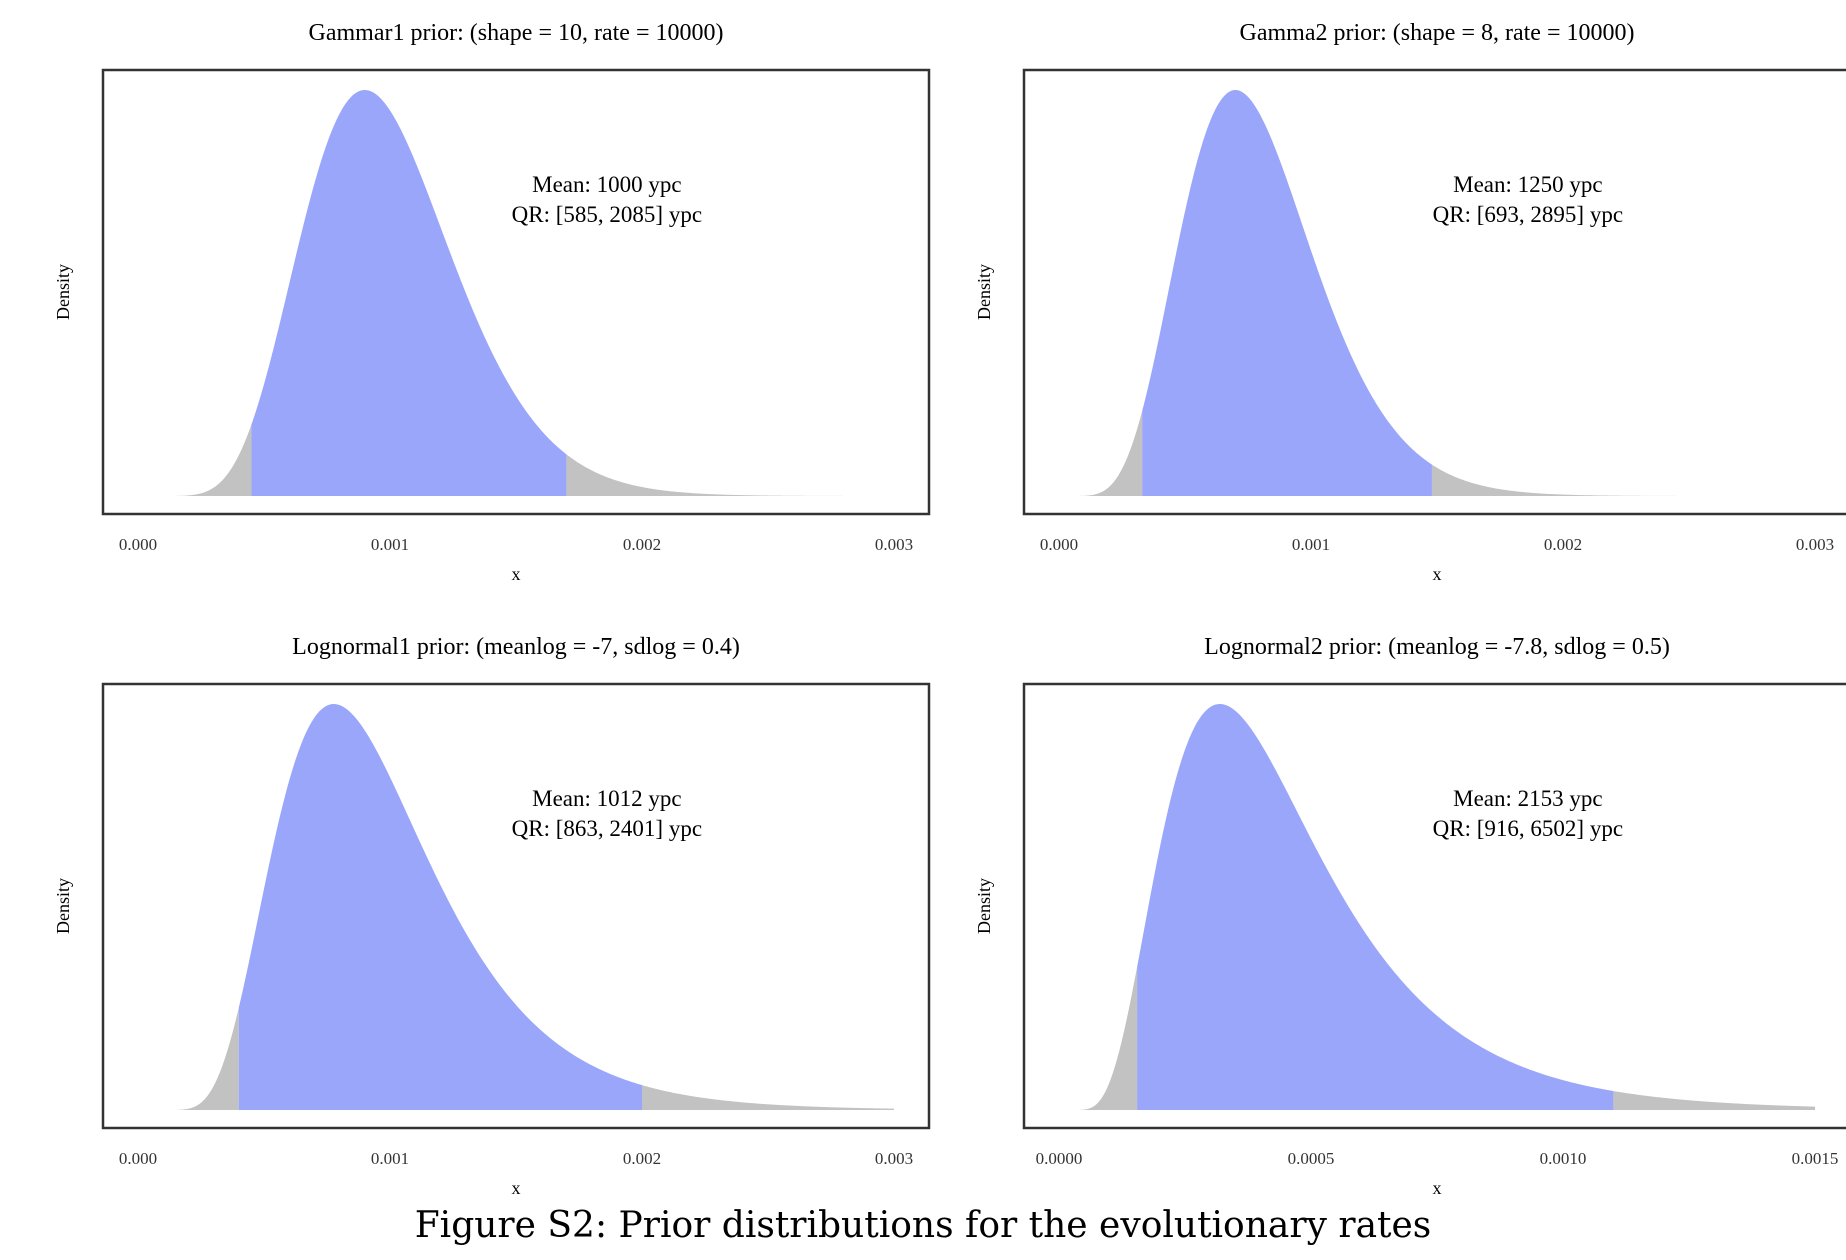 This screenshot has width=1846, height=1260. I want to click on x-tick-label: 0.0005, so click(1311, 1158).